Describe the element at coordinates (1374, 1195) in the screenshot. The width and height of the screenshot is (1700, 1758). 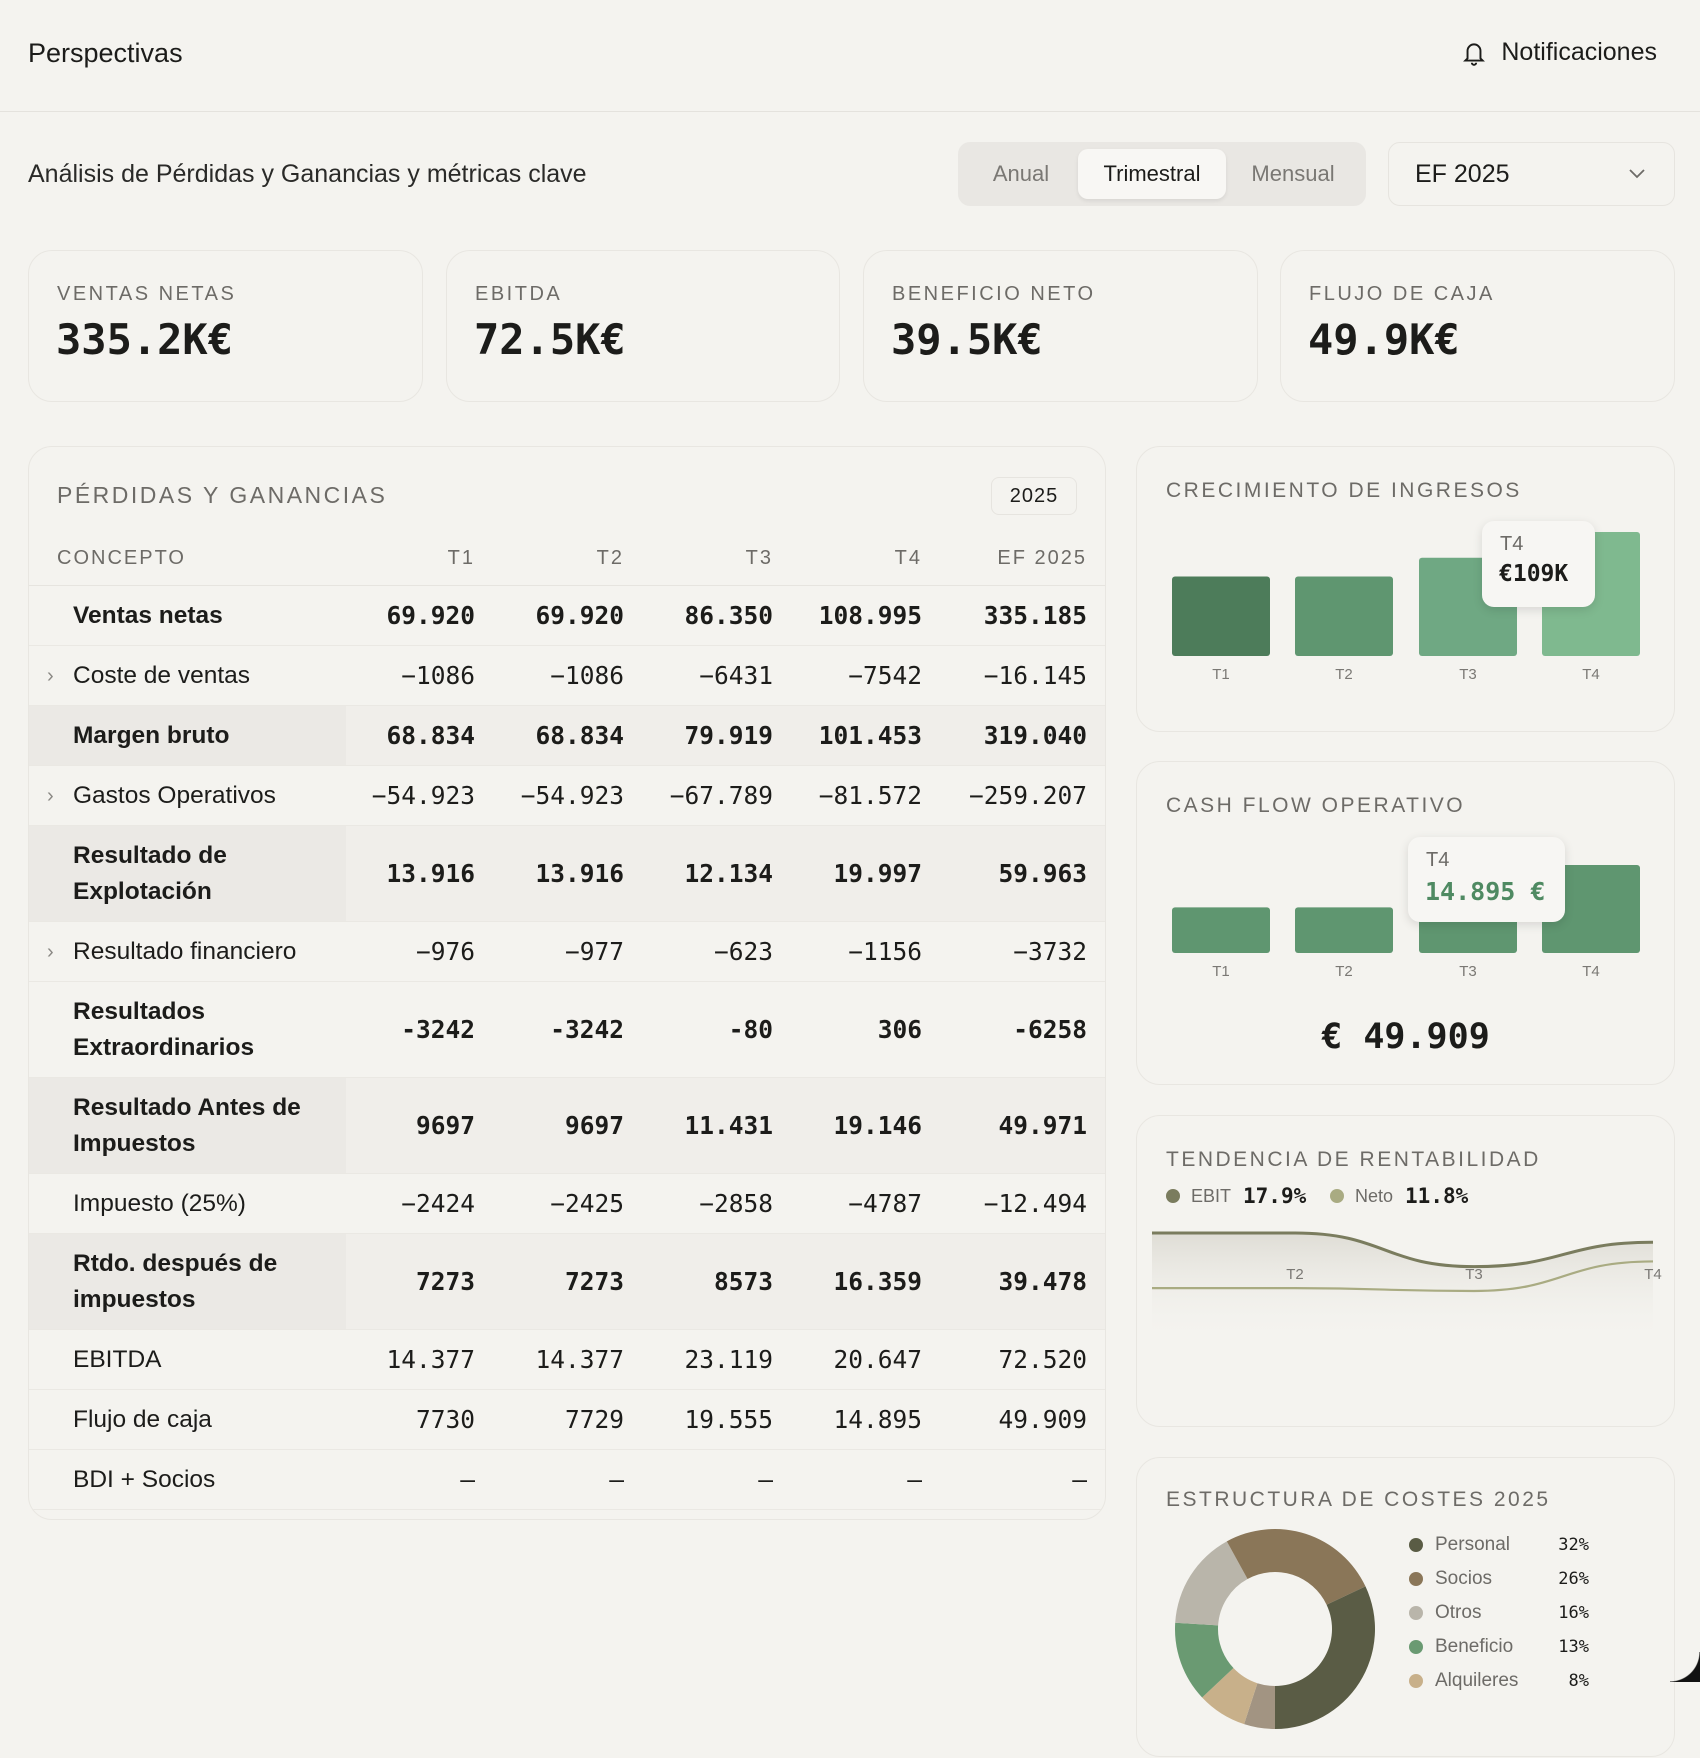
I see `legend-label: Neto` at that location.